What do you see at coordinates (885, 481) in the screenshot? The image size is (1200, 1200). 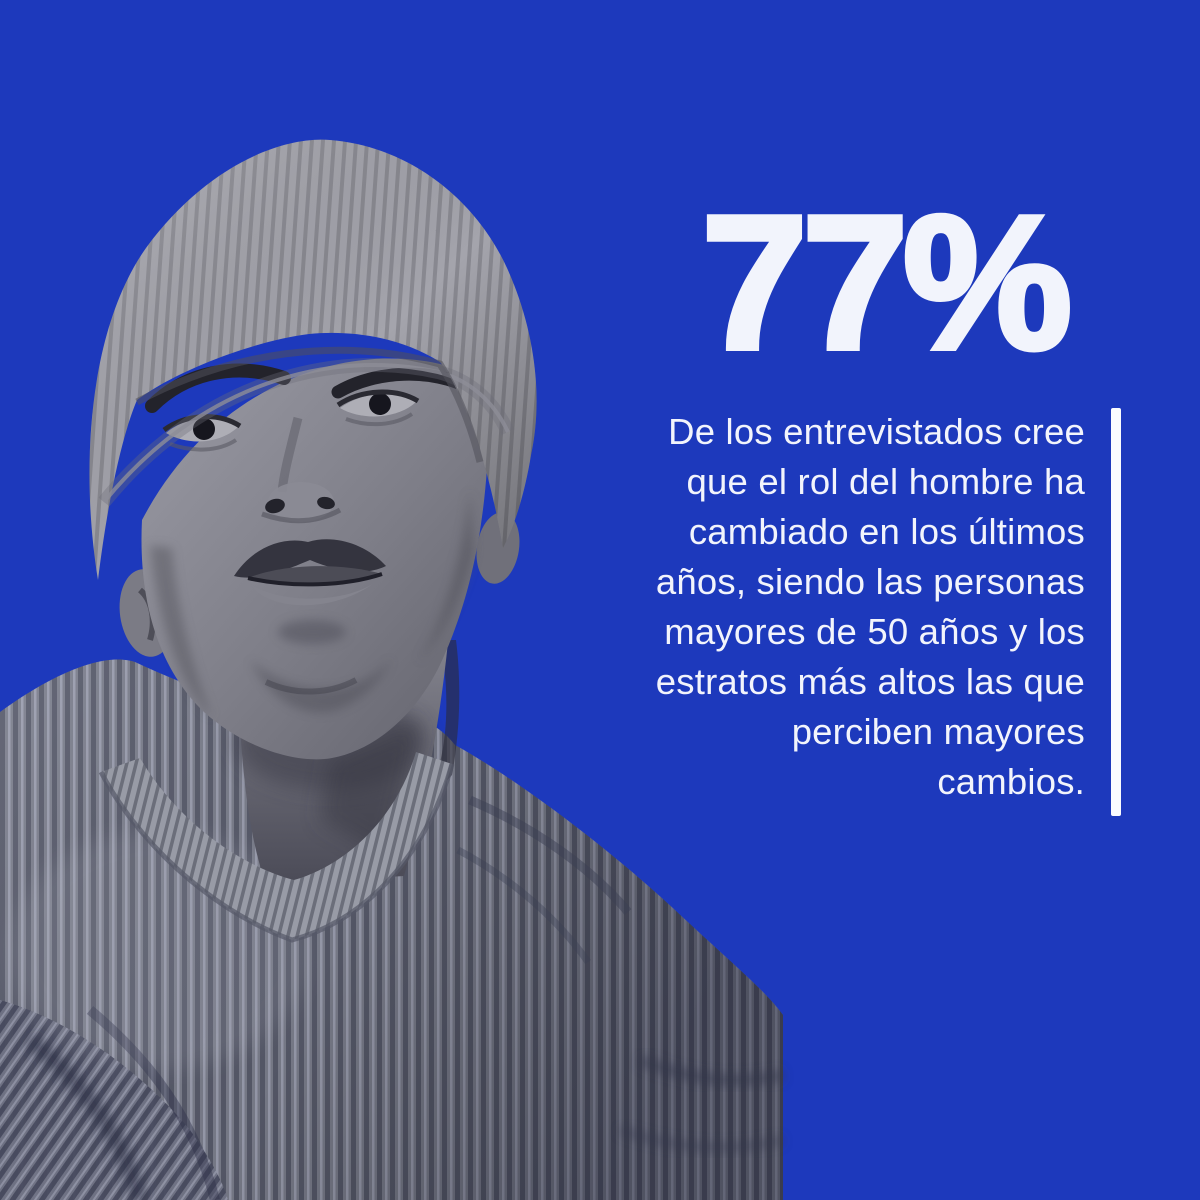 I see `stat-description-line: que el rol del hombre ha` at bounding box center [885, 481].